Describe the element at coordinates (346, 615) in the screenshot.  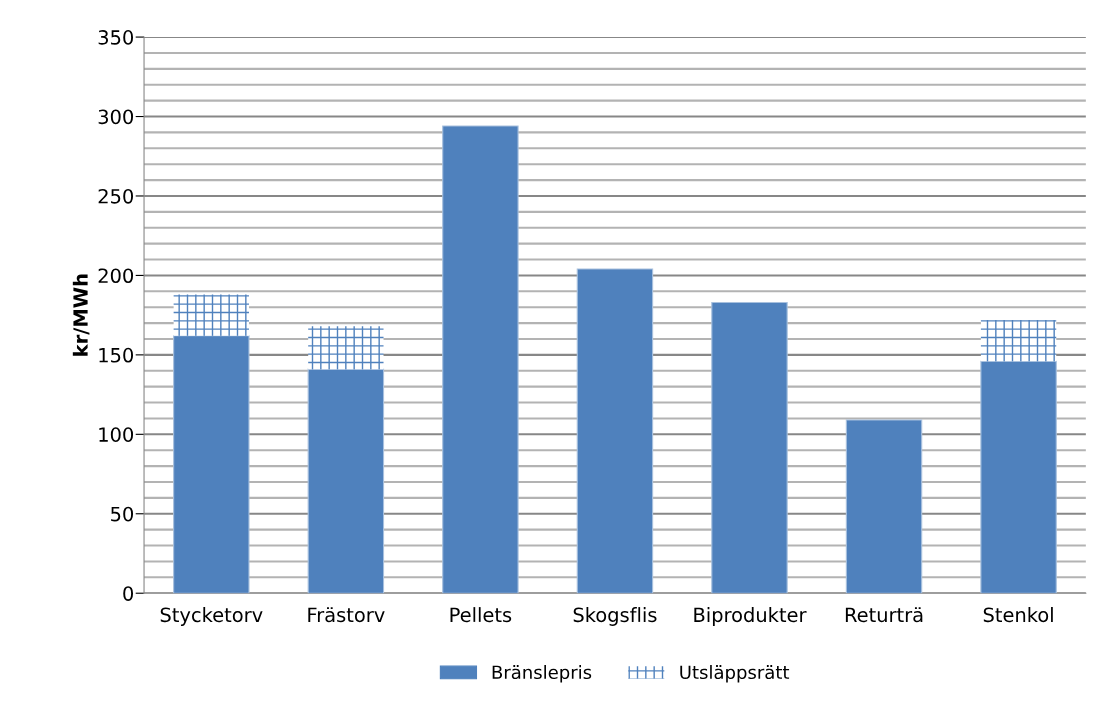
I see `x-tick-label: Frästorv` at that location.